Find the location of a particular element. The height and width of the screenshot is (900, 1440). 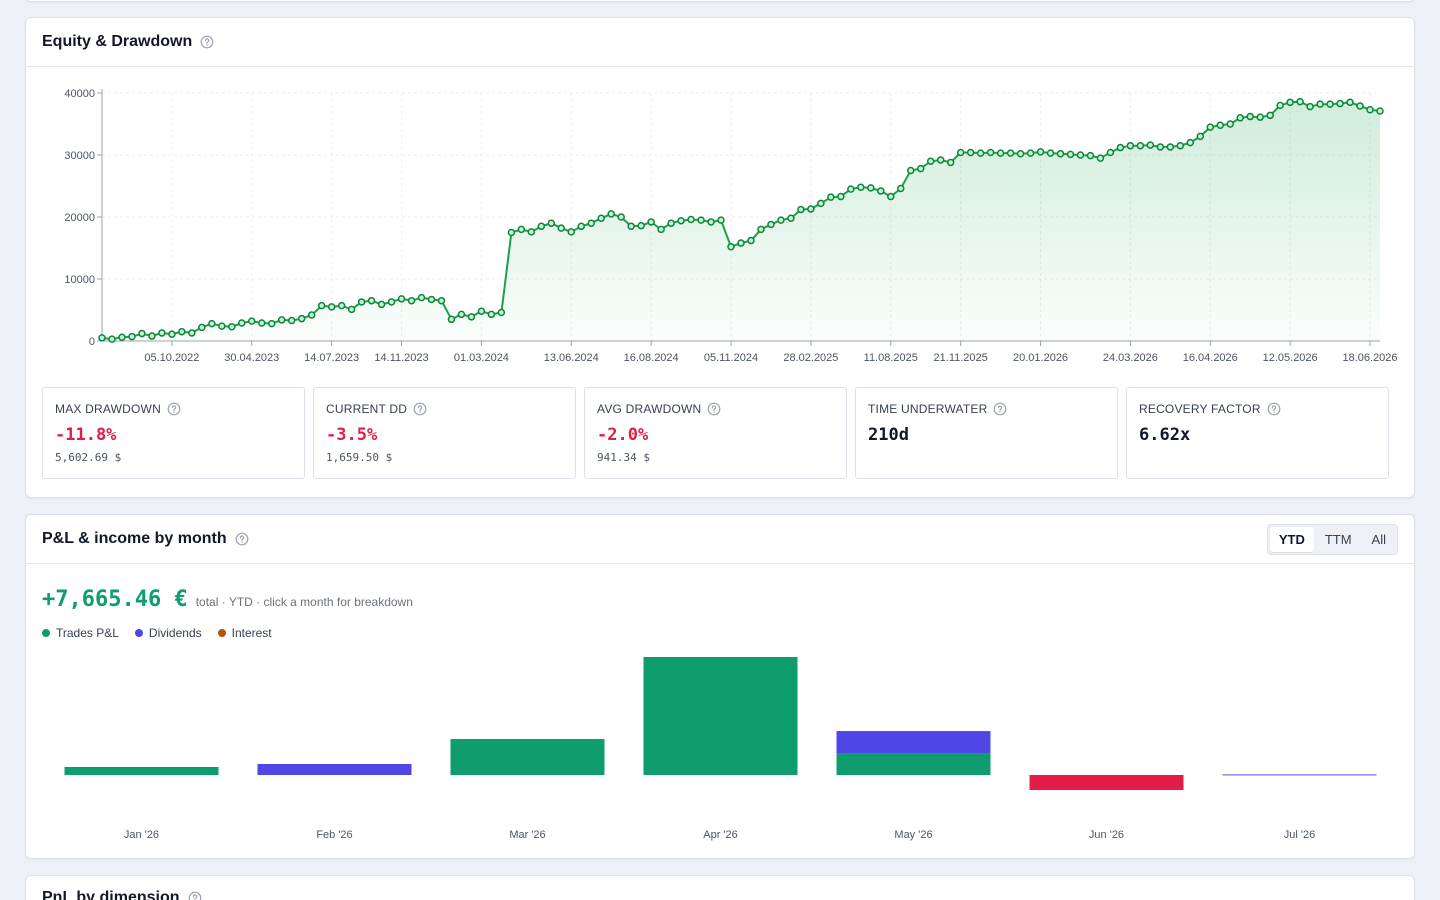

tab: All is located at coordinates (1378, 539).